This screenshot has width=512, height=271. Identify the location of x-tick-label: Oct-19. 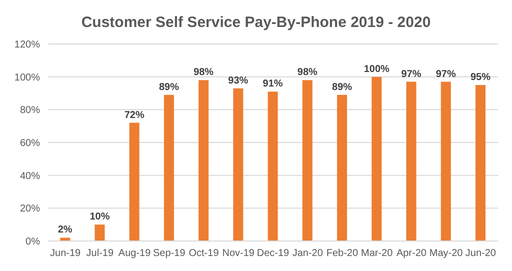
(204, 254).